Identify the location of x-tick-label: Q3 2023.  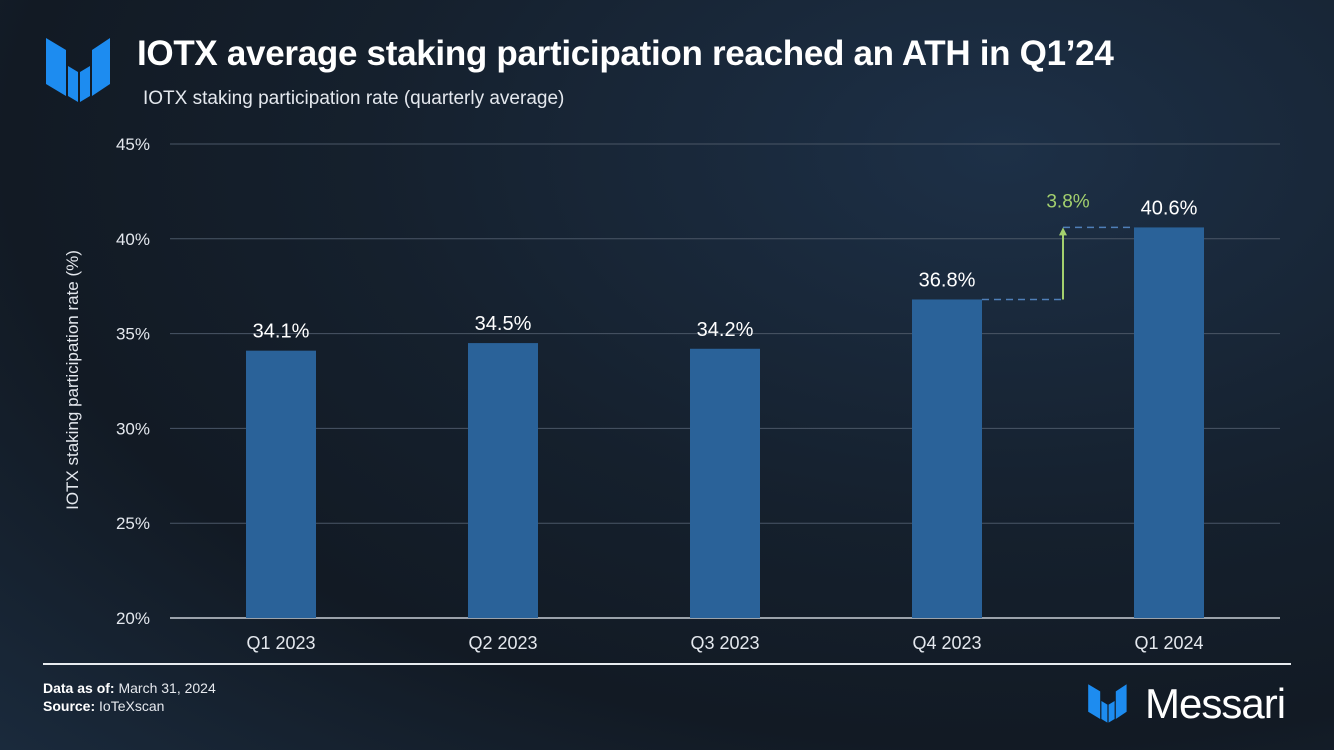
(724, 643).